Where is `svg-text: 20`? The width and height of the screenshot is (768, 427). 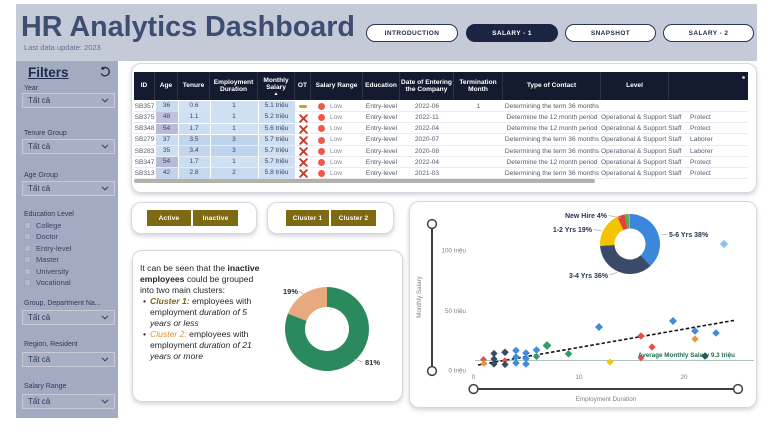 svg-text: 20 is located at coordinates (684, 377).